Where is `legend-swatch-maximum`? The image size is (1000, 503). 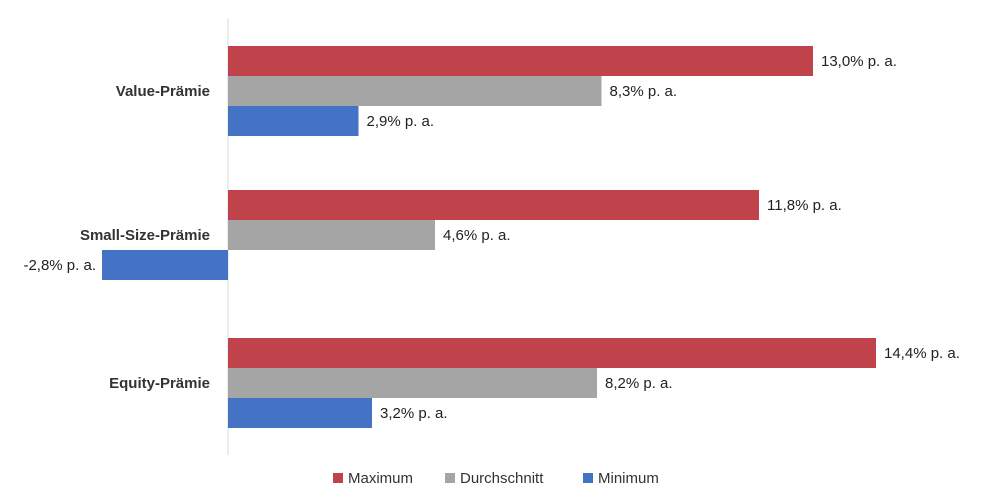
legend-swatch-maximum is located at coordinates (338, 478).